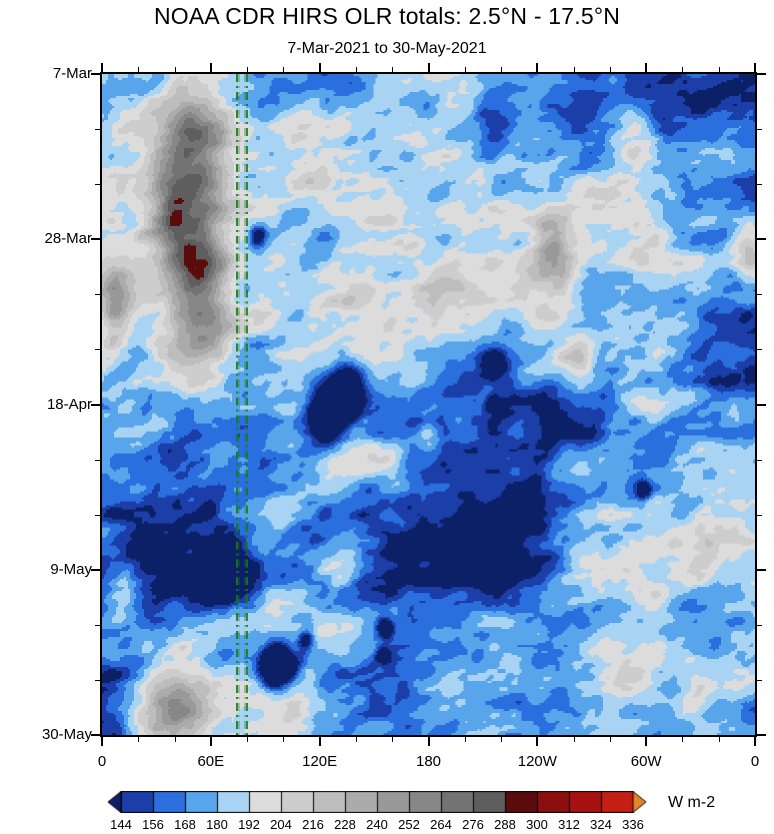  I want to click on y-tick-label: 18-Apr, so click(69, 404).